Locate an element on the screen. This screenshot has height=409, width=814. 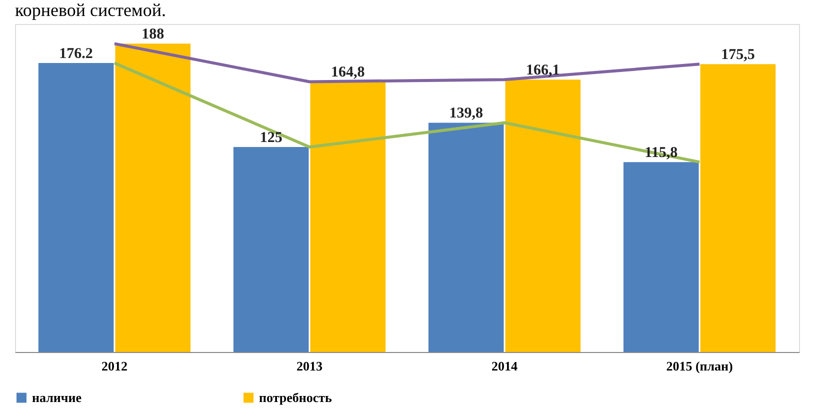
text: корневой системой. is located at coordinates (90, 10).